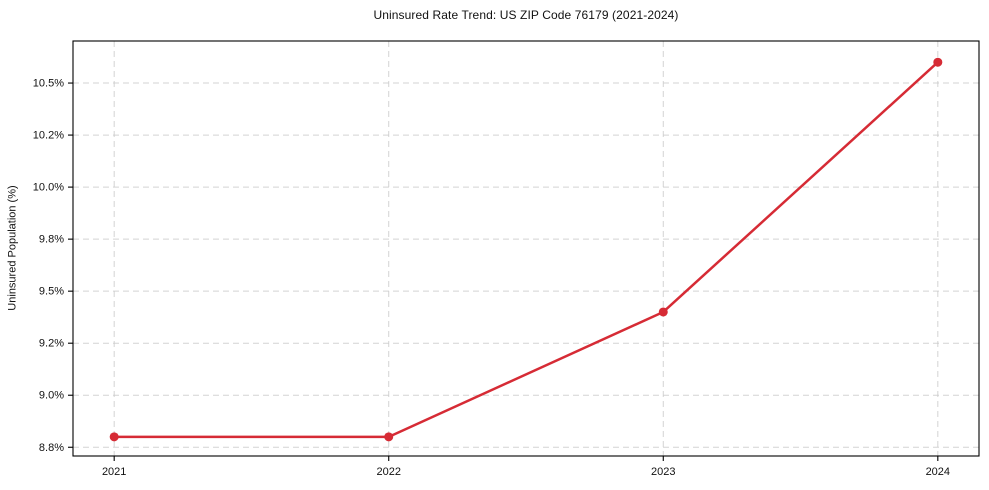  Describe the element at coordinates (938, 472) in the screenshot. I see `x-tick-label: 2024` at that location.